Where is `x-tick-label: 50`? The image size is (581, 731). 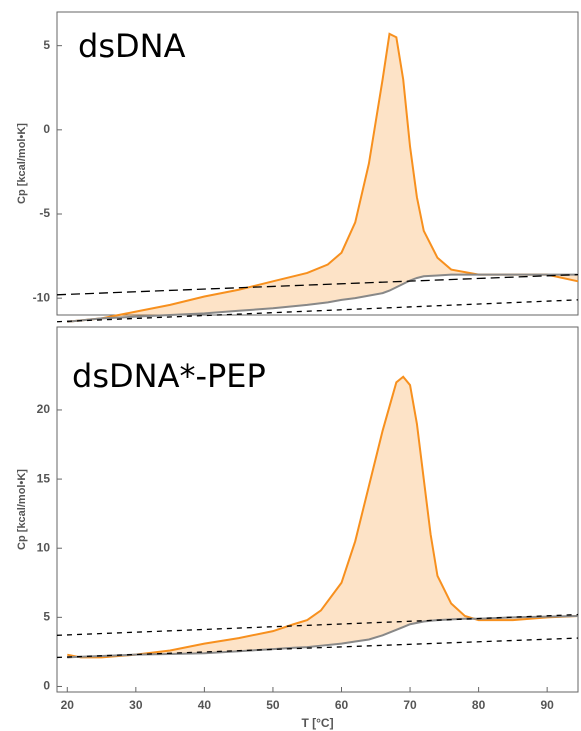
x-tick-label: 50 is located at coordinates (273, 705).